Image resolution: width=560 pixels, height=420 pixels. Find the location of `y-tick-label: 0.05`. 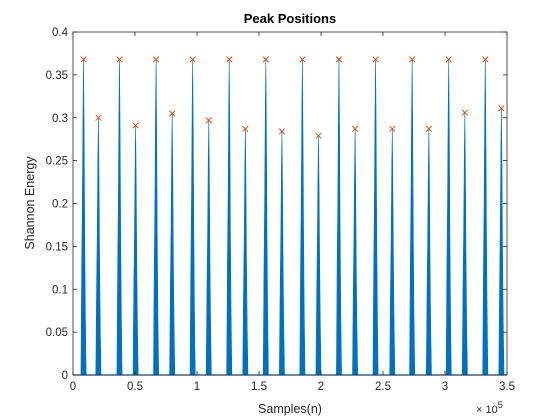

y-tick-label: 0.05 is located at coordinates (57, 333).